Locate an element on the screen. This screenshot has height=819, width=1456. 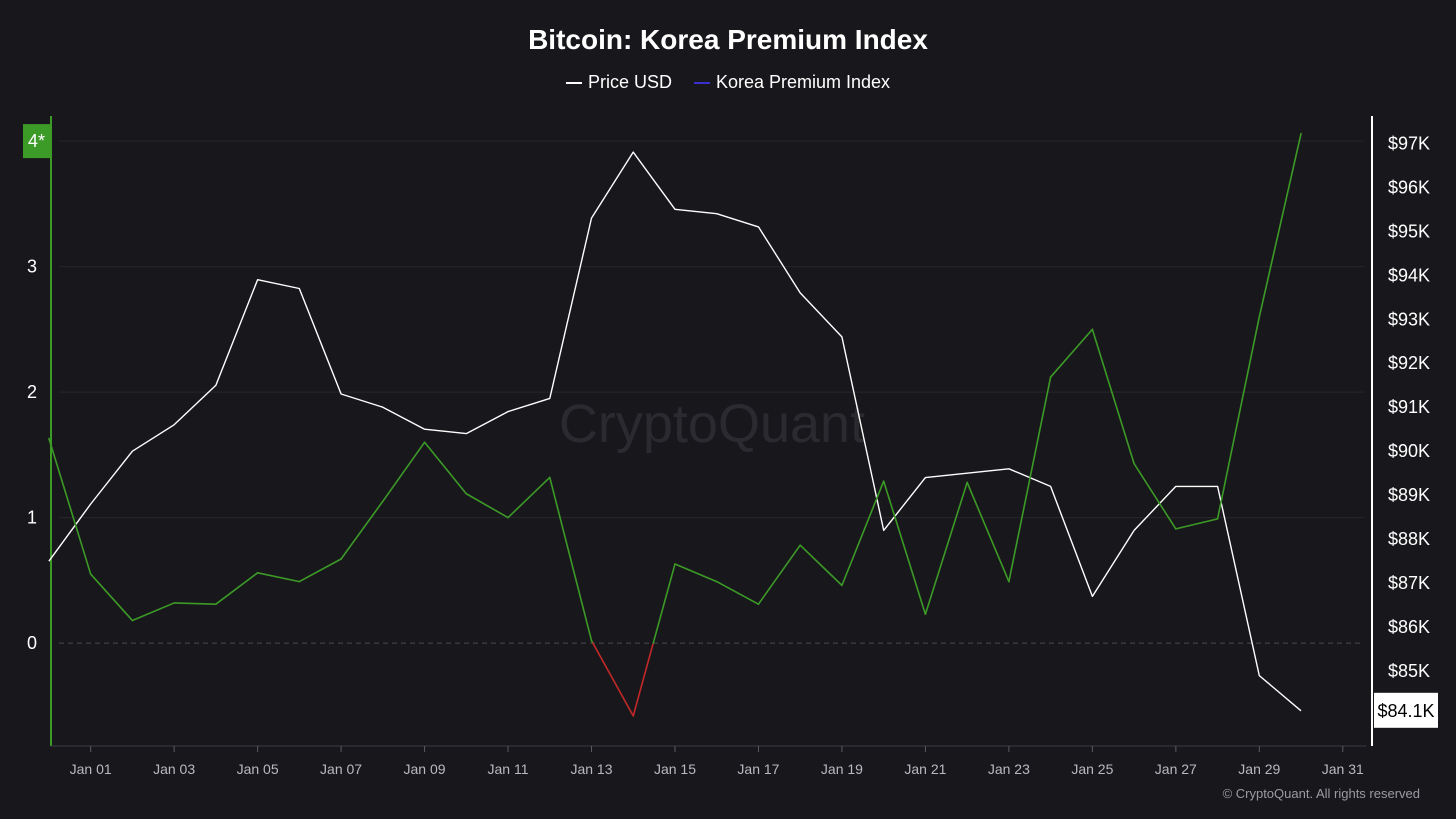
current-price-label: $84.1K is located at coordinates (1405, 711).